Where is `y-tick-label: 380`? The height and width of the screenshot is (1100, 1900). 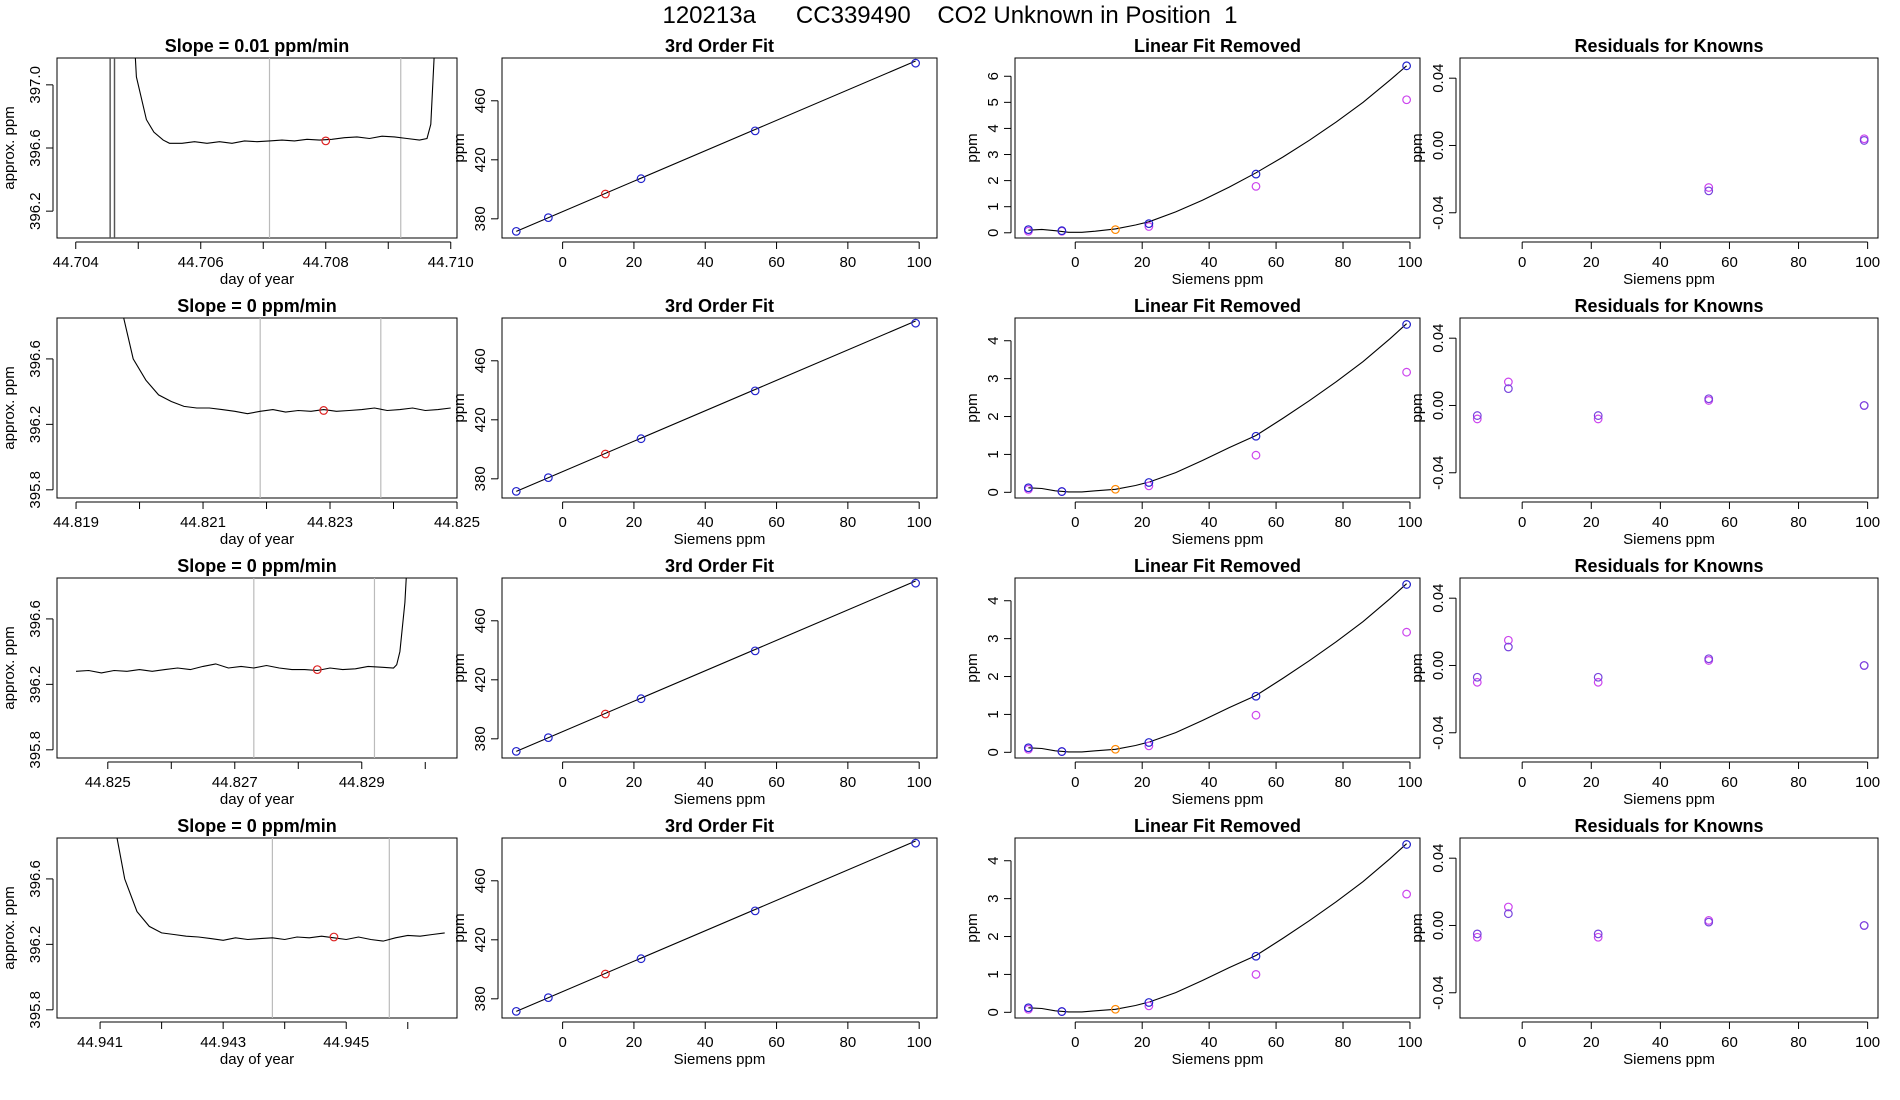
y-tick-label: 380 is located at coordinates (480, 218).